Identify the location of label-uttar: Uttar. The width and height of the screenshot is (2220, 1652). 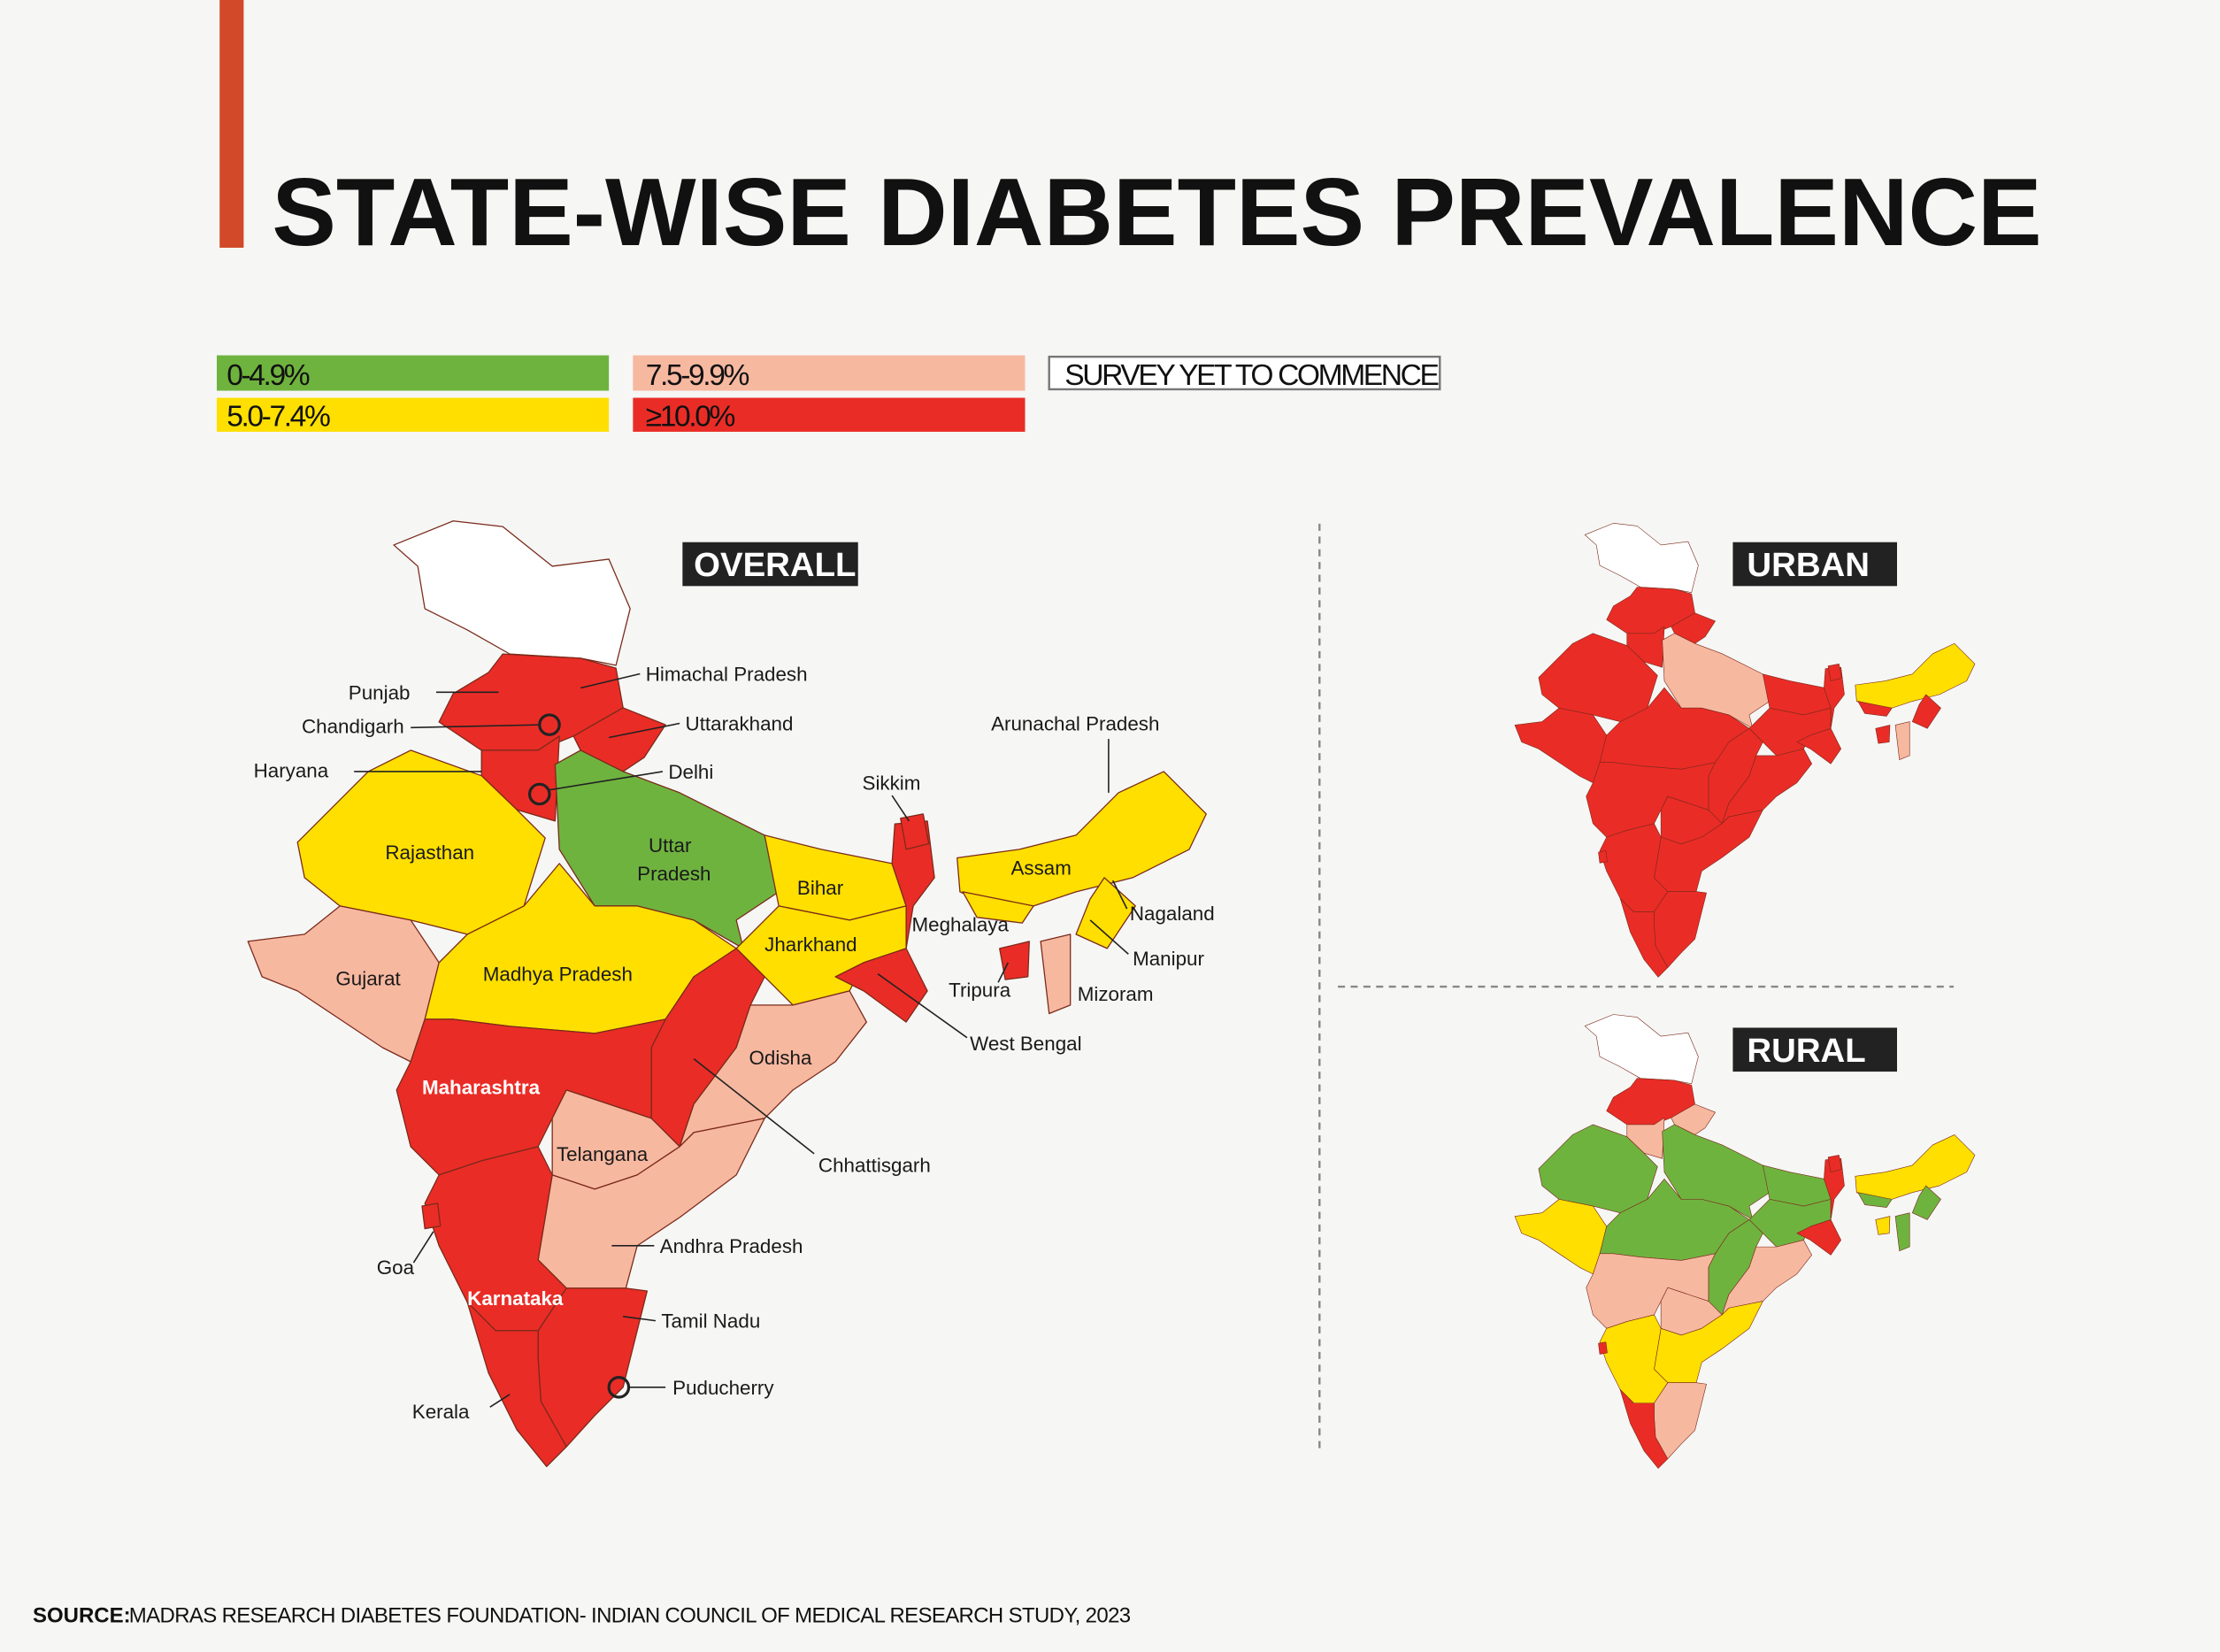
(670, 845).